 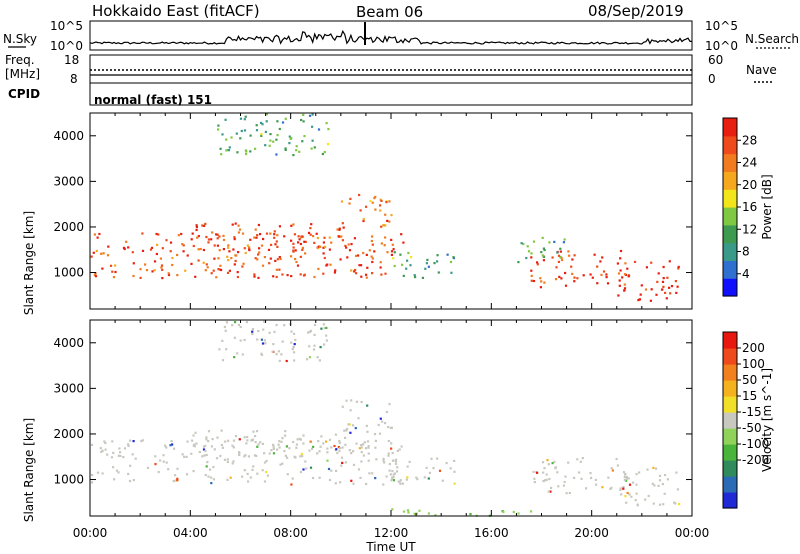 I want to click on y-tick-label: 3000, so click(x=68, y=388).